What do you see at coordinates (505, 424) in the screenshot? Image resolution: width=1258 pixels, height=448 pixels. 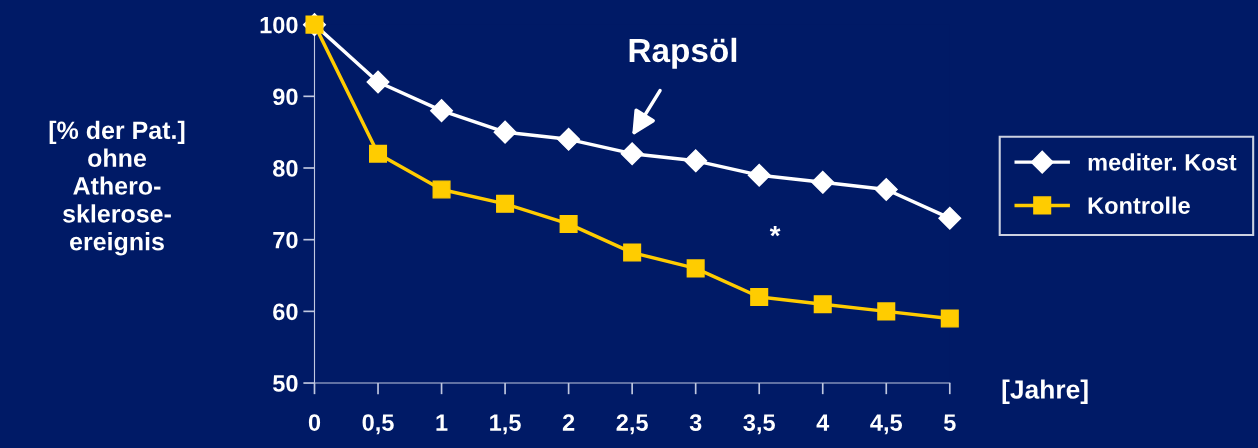 I see `x-tick-label: 1,5` at bounding box center [505, 424].